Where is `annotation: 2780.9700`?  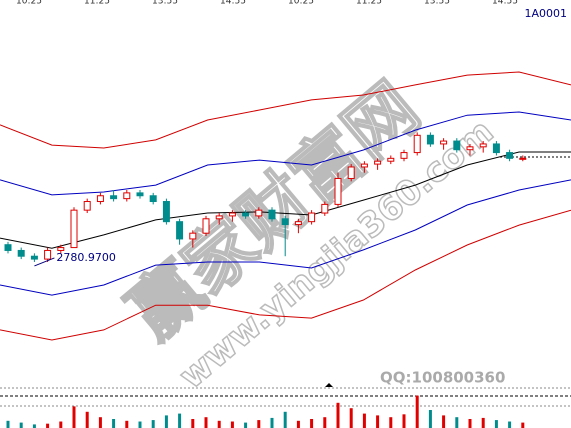
annotation: 2780.9700 is located at coordinates (86, 257).